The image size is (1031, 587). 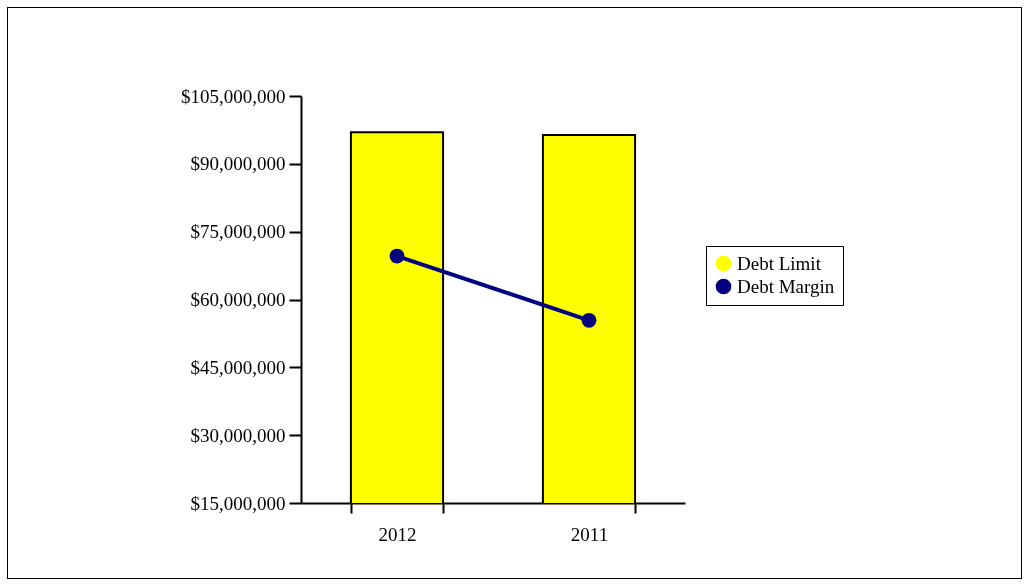 What do you see at coordinates (397, 534) in the screenshot?
I see `x-tick-label: 2012` at bounding box center [397, 534].